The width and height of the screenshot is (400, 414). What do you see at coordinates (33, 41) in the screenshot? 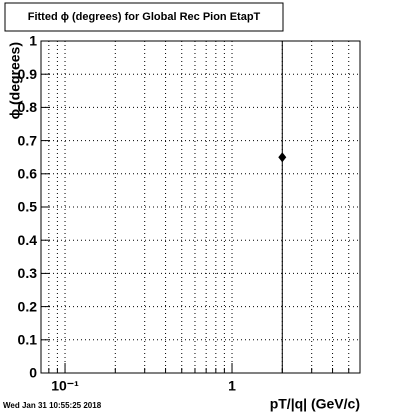
I see `y-tick-label: 1` at bounding box center [33, 41].